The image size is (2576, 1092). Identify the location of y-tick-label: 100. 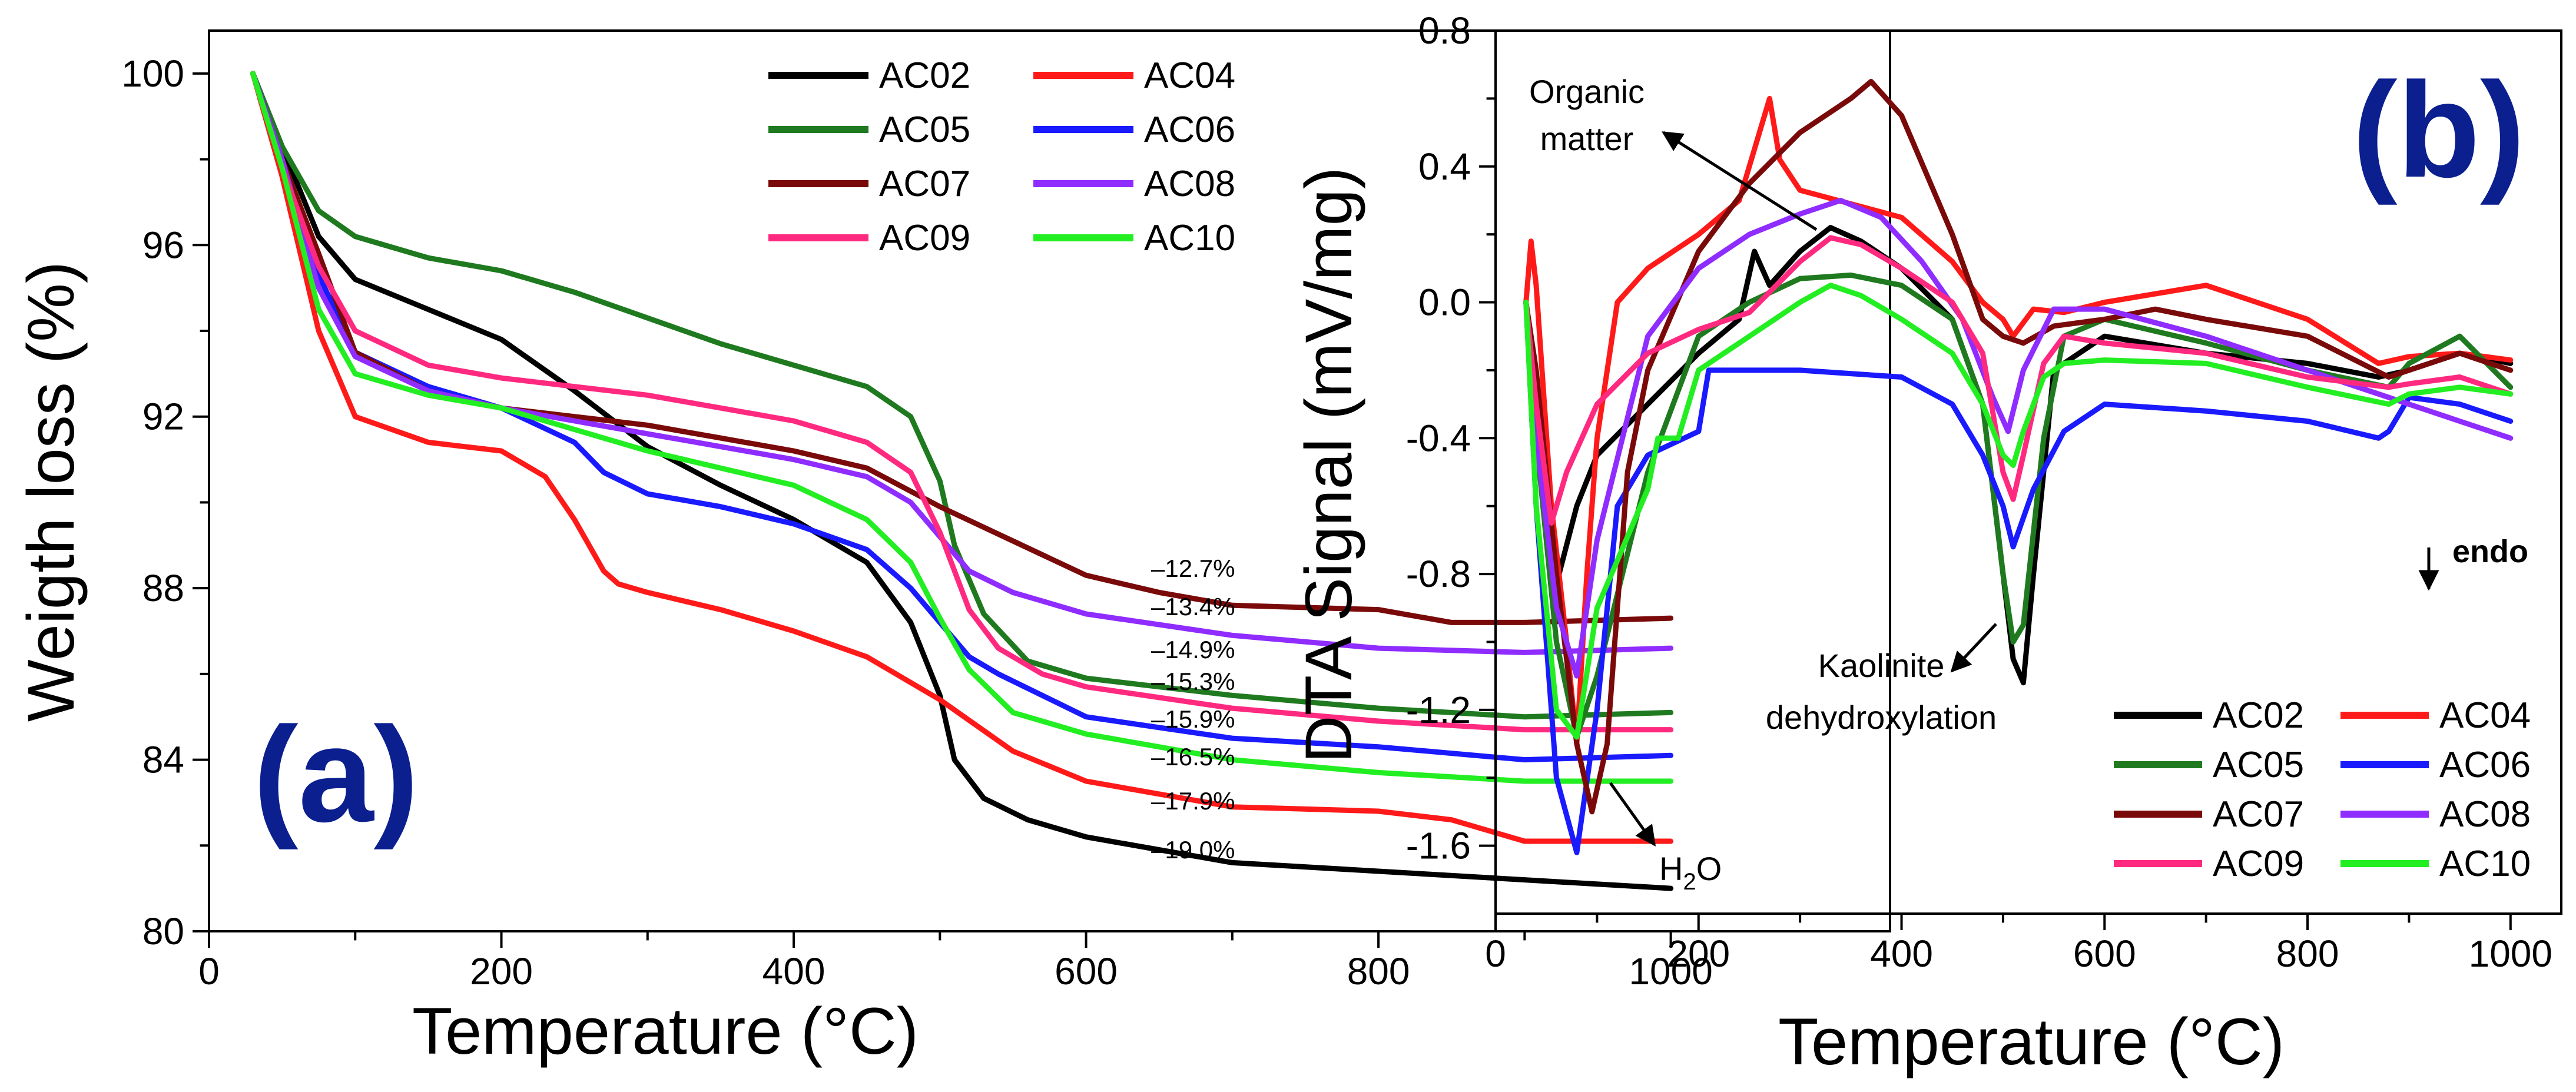
(152, 73).